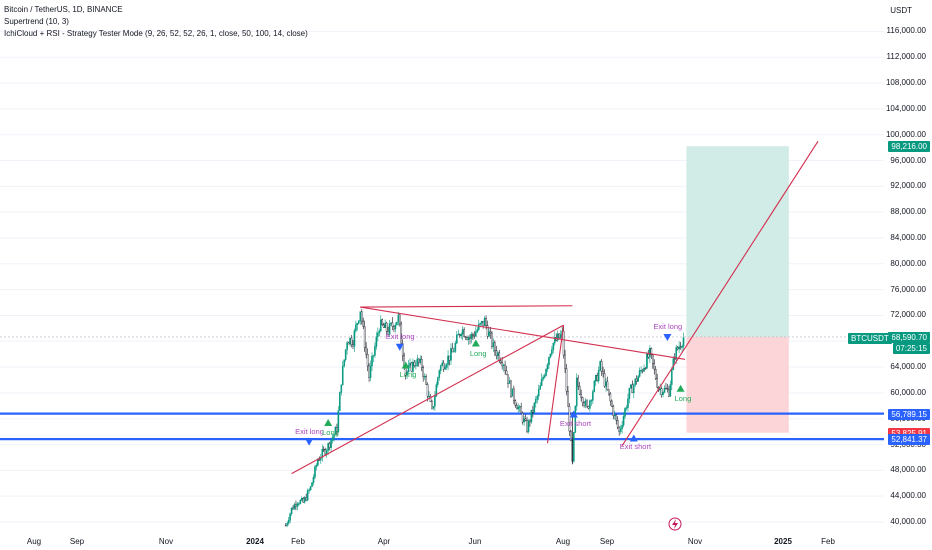 This screenshot has height=550, width=932. Describe the element at coordinates (909, 440) in the screenshot. I see `price-tag: 52,841.37` at that location.